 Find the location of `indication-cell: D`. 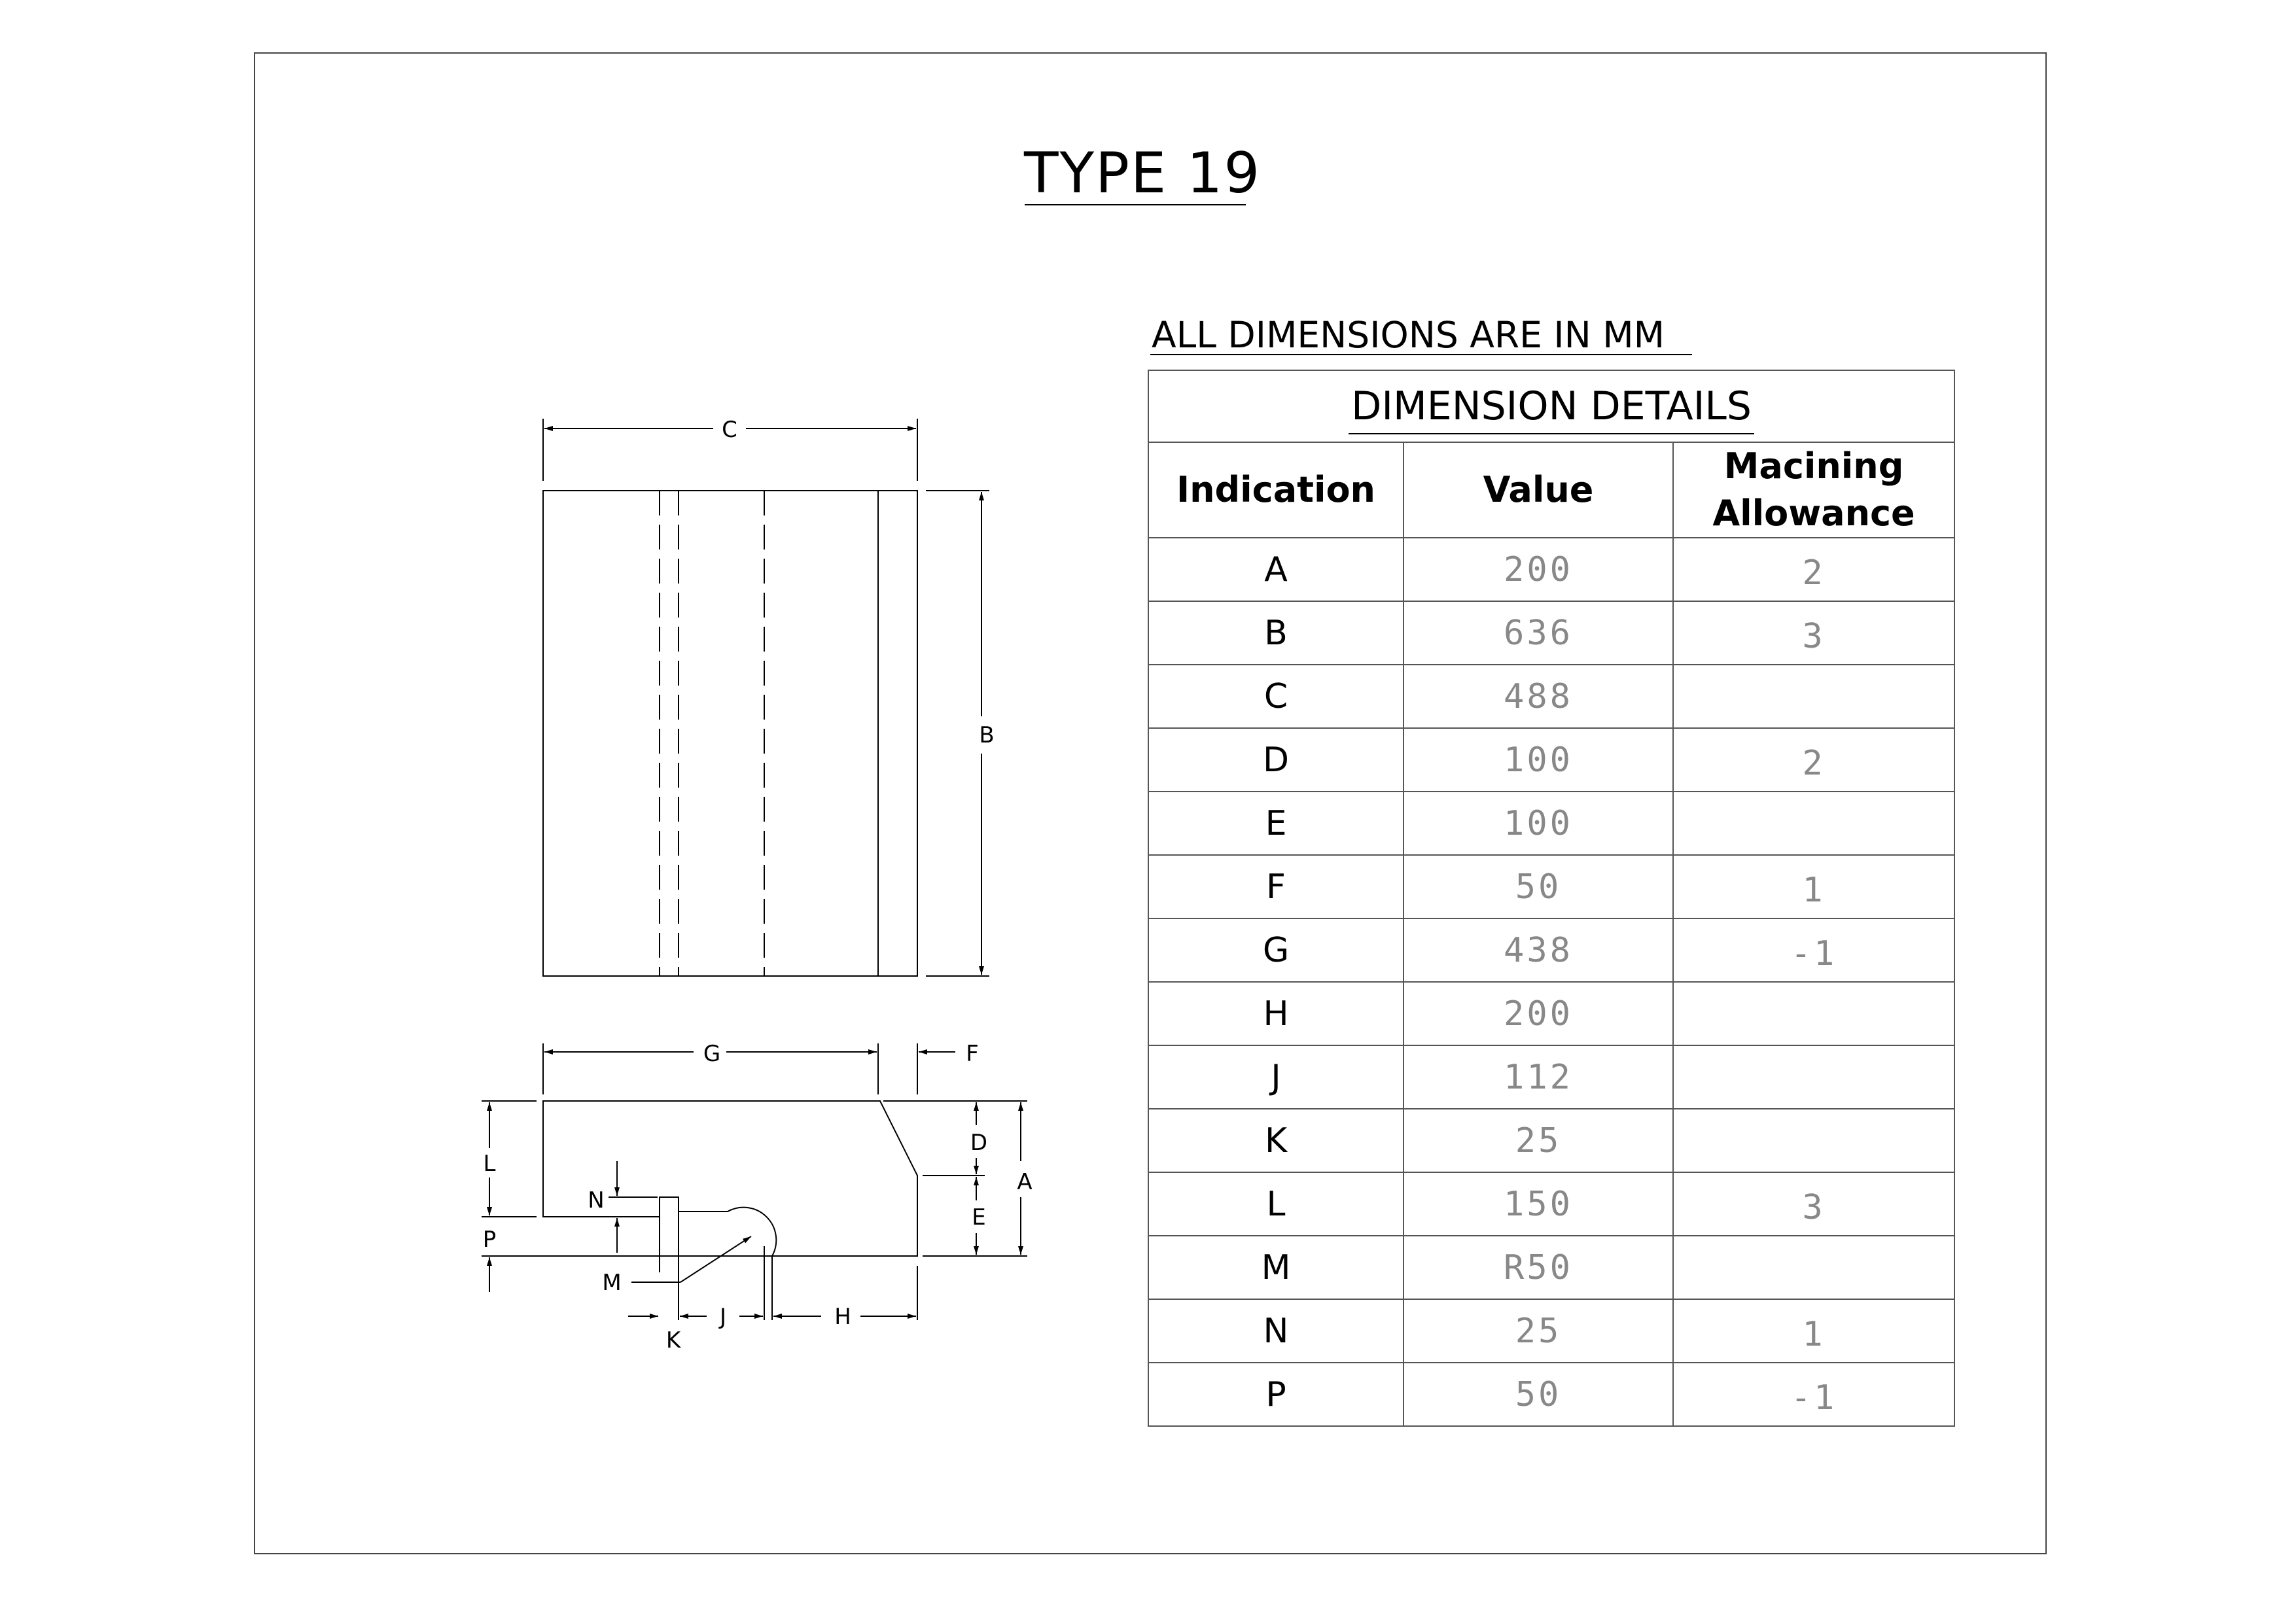

indication-cell: D is located at coordinates (1276, 759).